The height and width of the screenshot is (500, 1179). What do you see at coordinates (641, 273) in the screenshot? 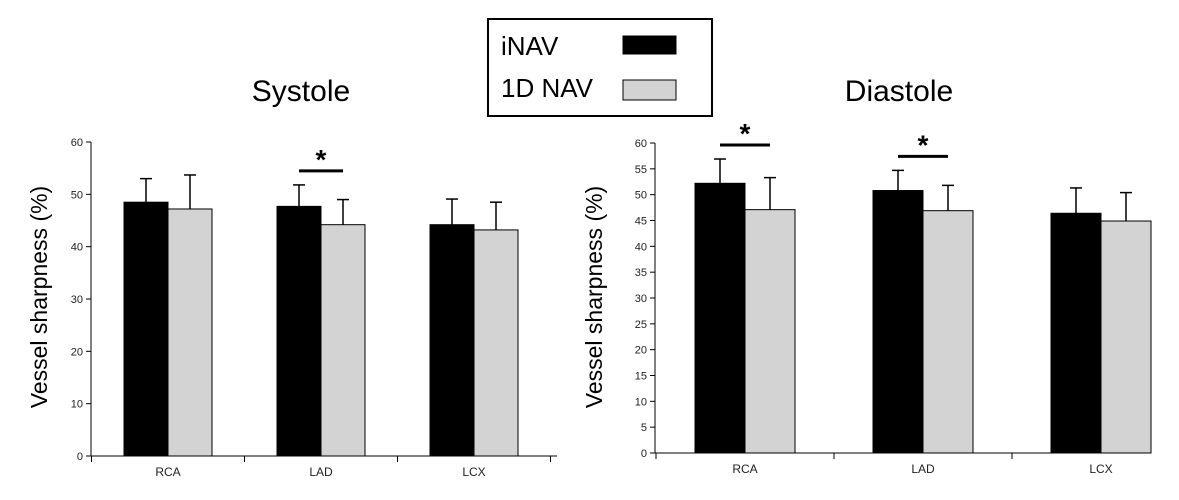
I see `y-tick-label: 35` at bounding box center [641, 273].